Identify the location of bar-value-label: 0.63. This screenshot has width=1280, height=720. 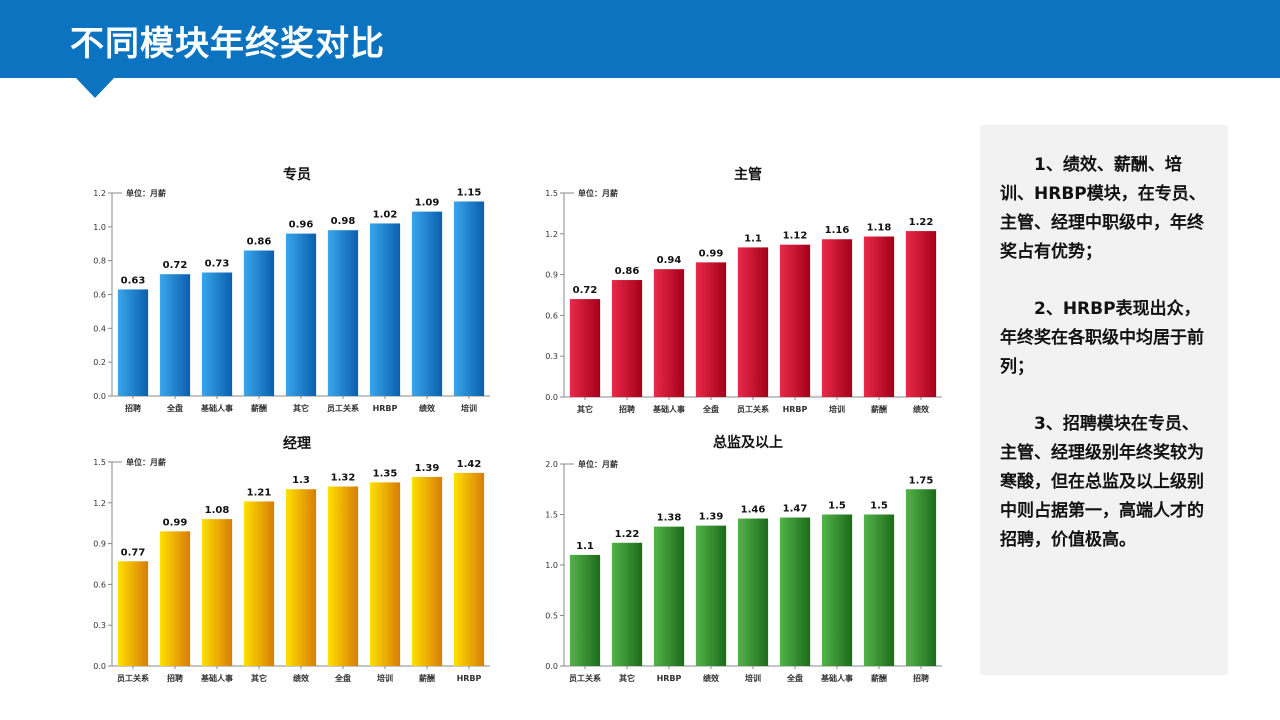
(133, 280).